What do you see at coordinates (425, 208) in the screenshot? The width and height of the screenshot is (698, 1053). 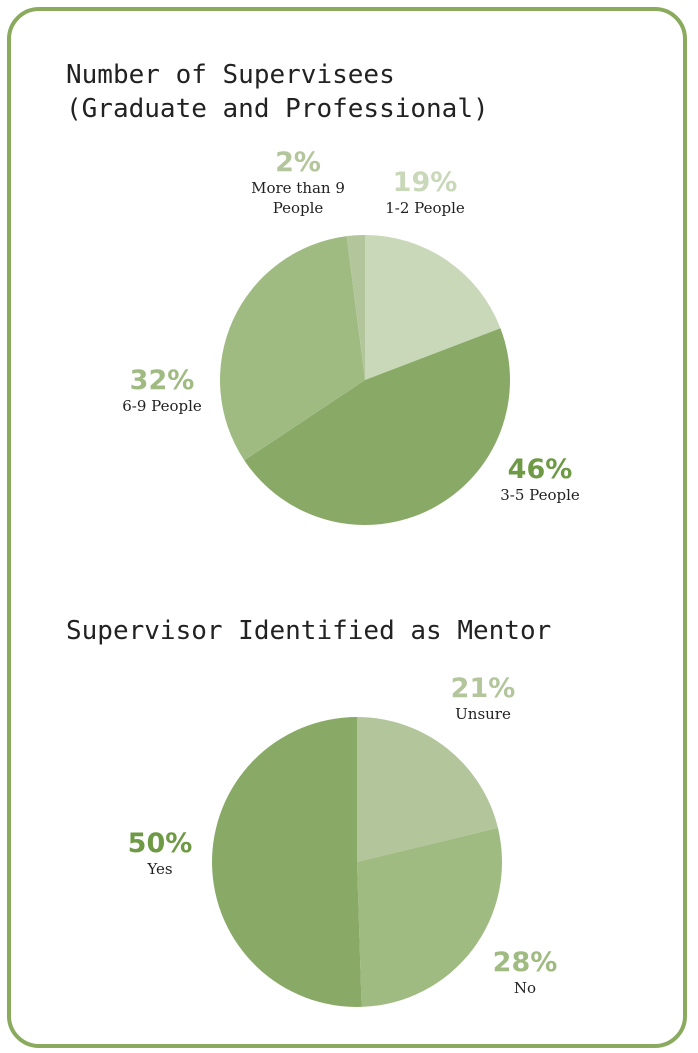 I see `category-label: 1-2 People` at bounding box center [425, 208].